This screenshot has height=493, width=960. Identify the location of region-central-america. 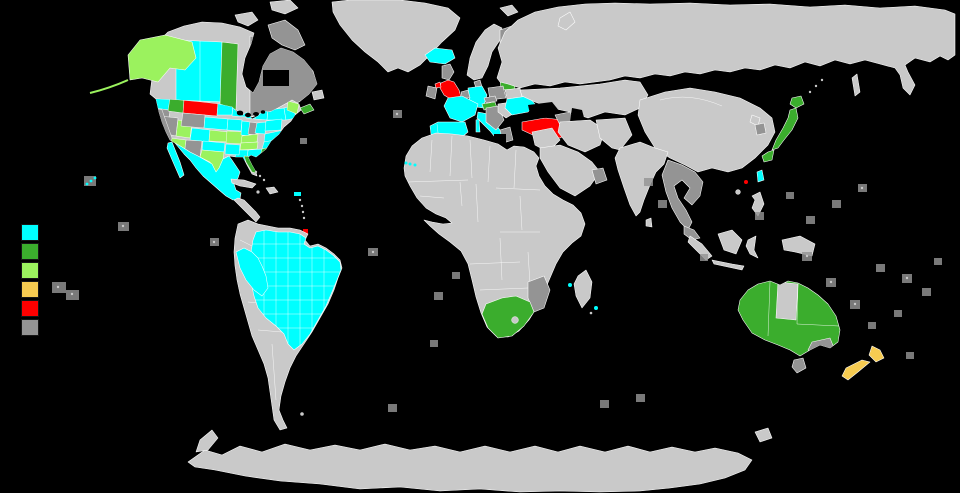
(247, 210).